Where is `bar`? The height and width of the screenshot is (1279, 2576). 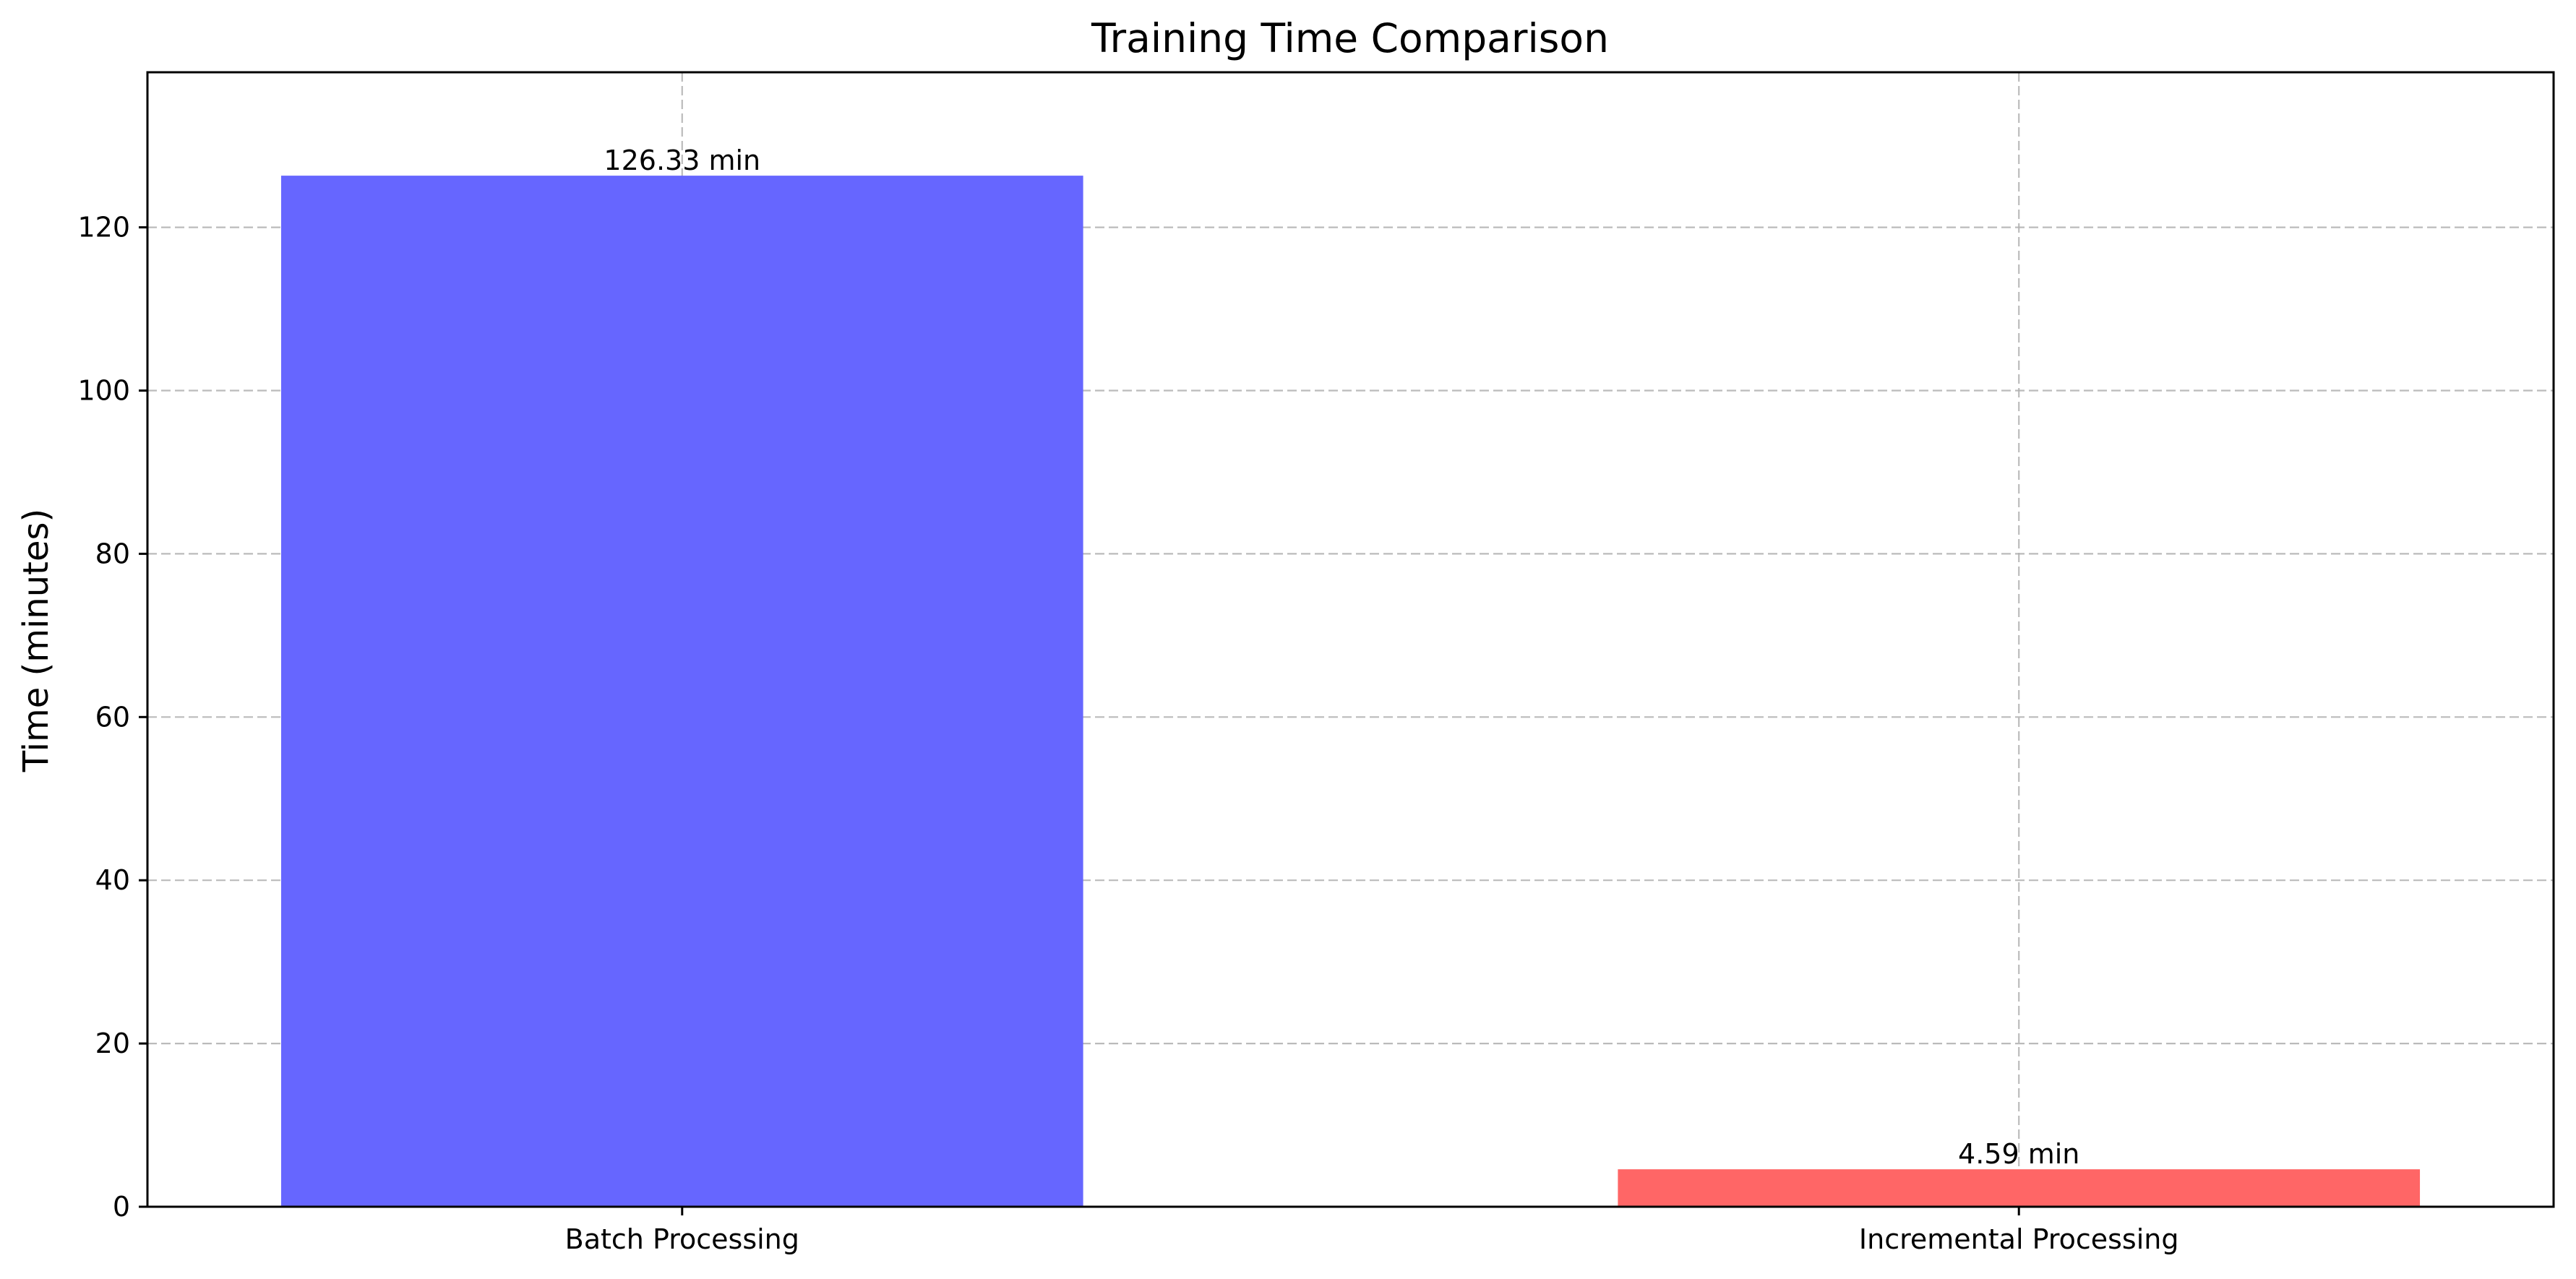 bar is located at coordinates (2020, 1188).